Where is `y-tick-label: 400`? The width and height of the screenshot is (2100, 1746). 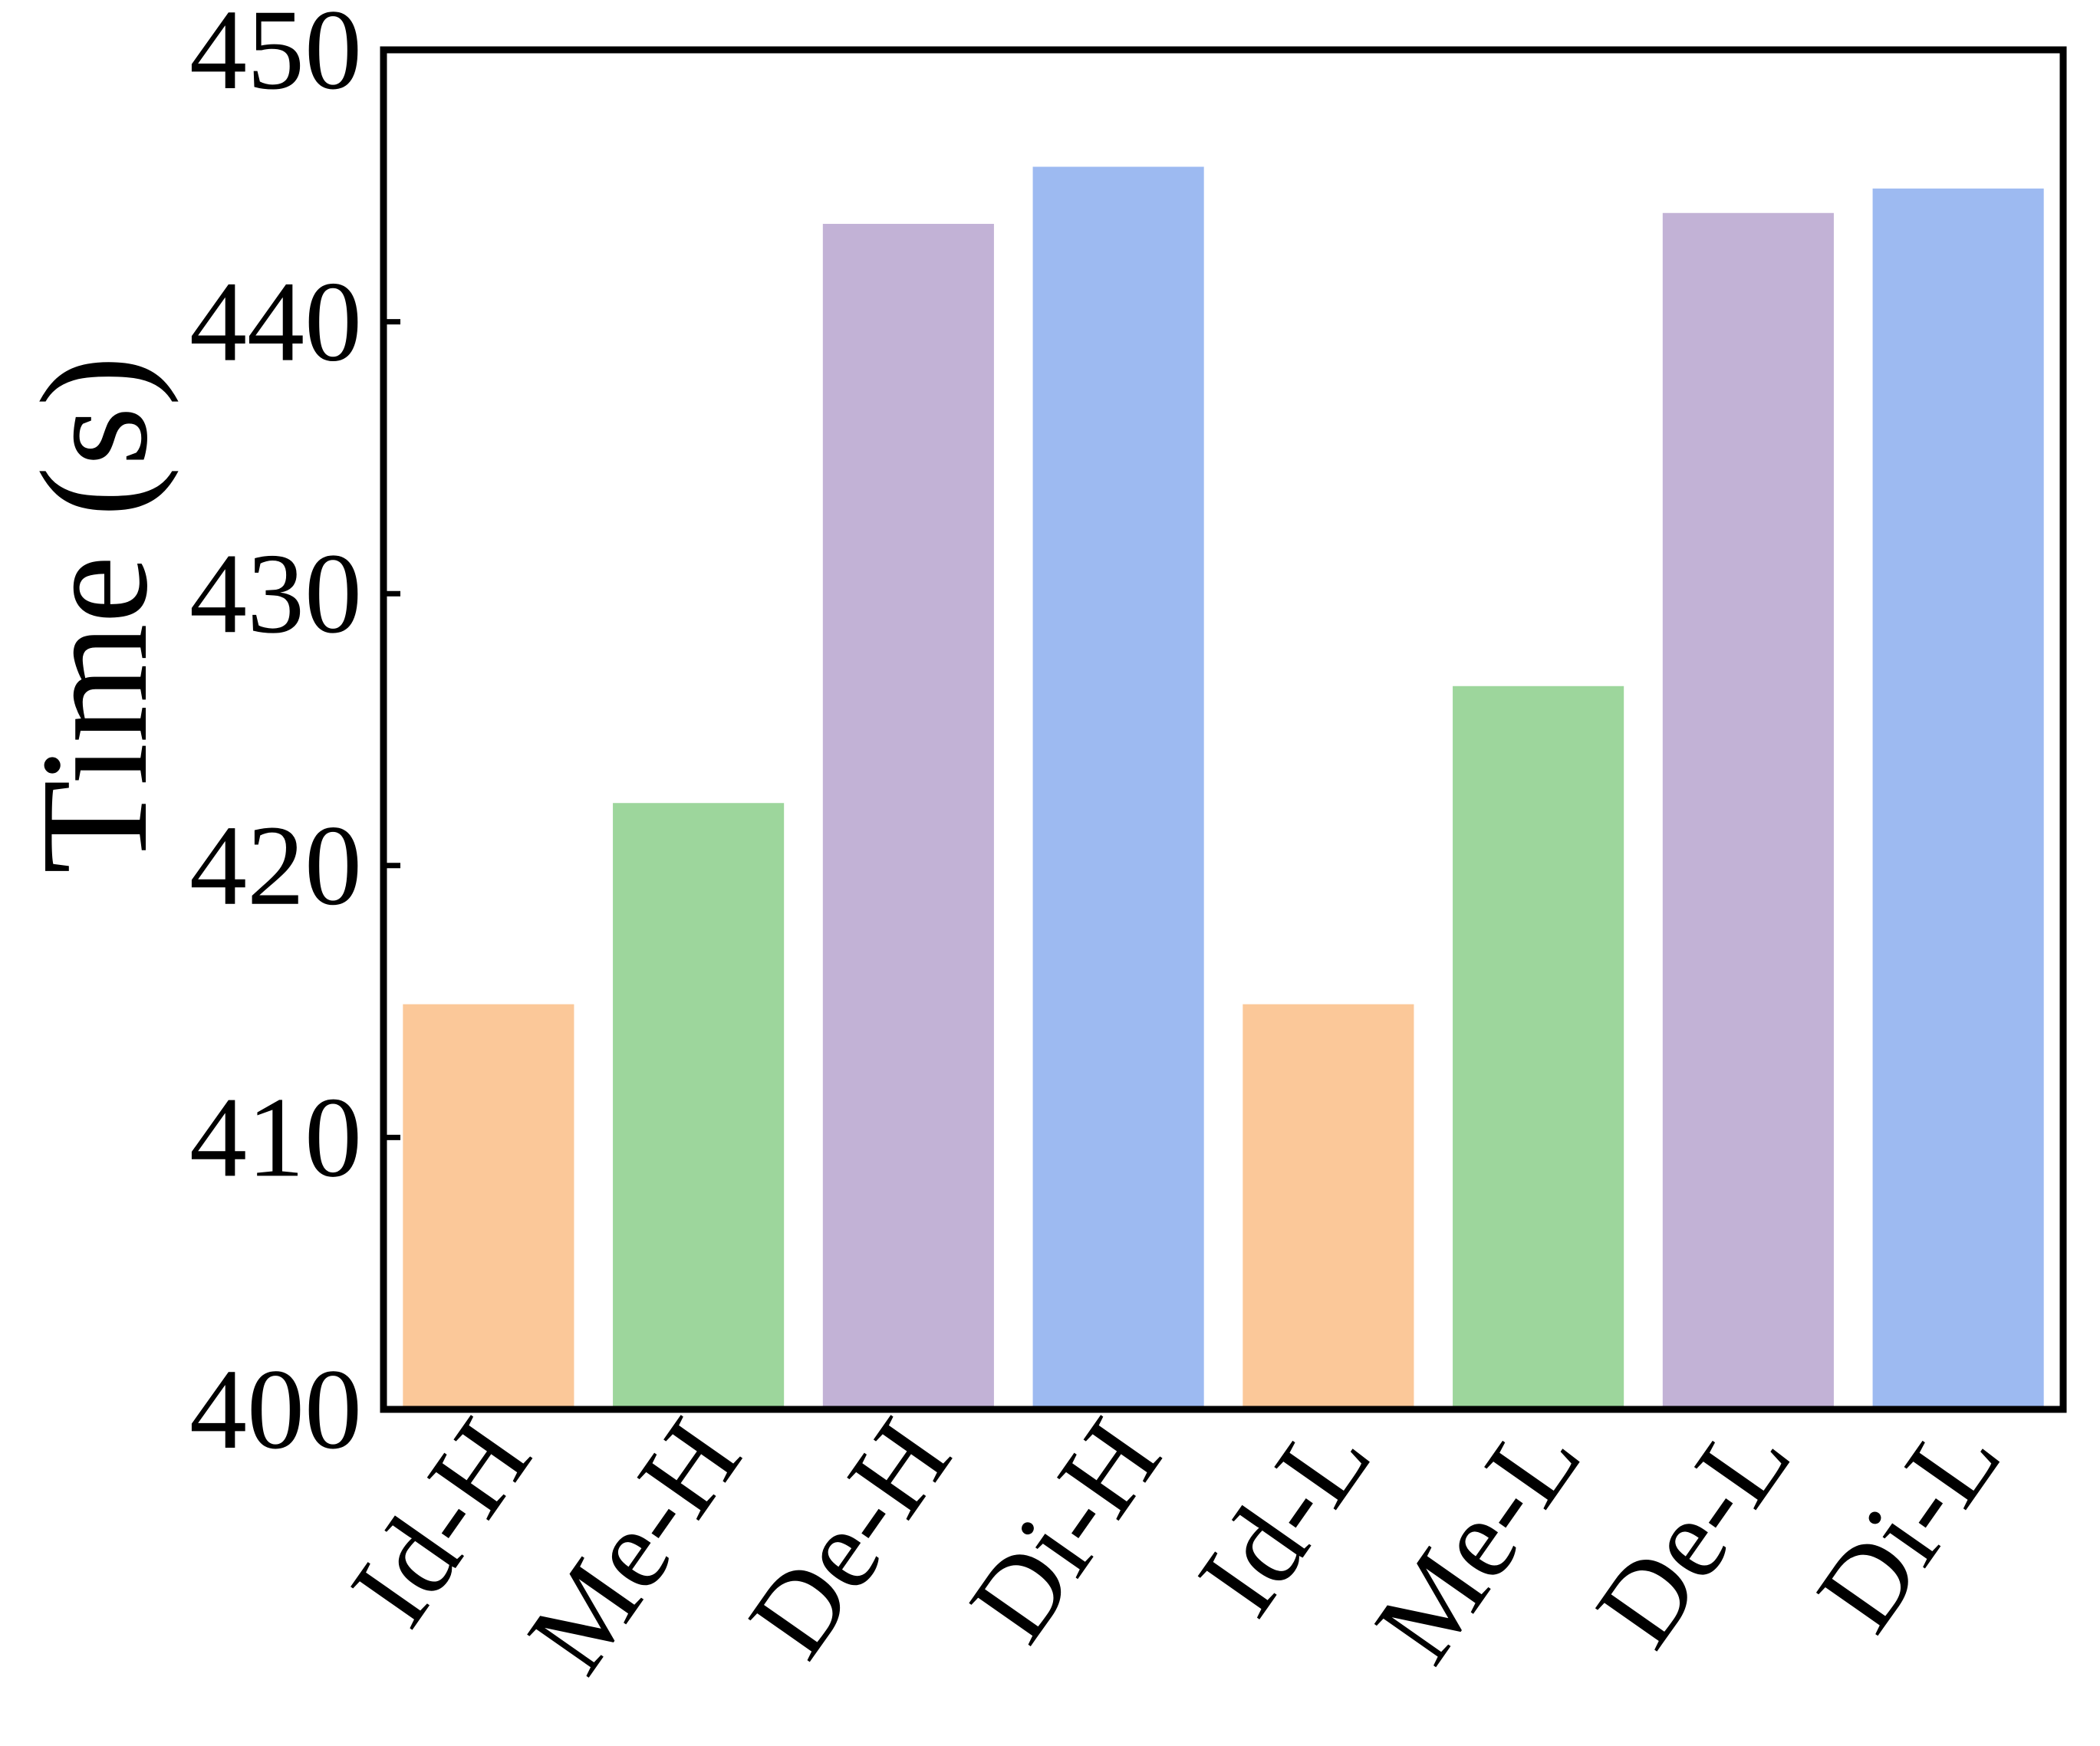 y-tick-label: 400 is located at coordinates (275, 1410).